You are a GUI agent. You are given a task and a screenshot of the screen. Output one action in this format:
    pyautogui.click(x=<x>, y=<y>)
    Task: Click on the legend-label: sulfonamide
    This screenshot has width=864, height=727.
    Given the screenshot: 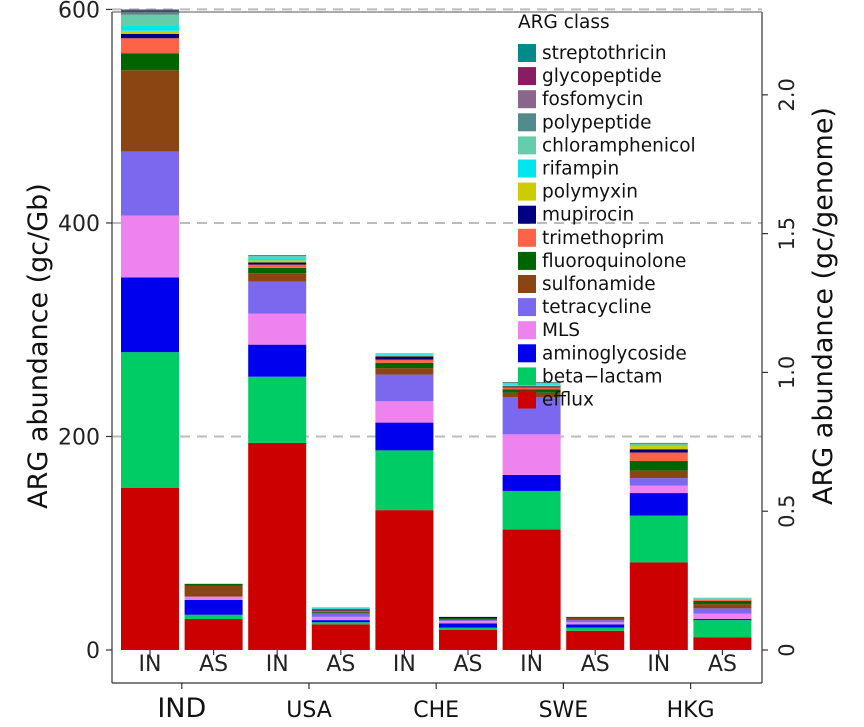 What is the action you would take?
    pyautogui.click(x=599, y=284)
    